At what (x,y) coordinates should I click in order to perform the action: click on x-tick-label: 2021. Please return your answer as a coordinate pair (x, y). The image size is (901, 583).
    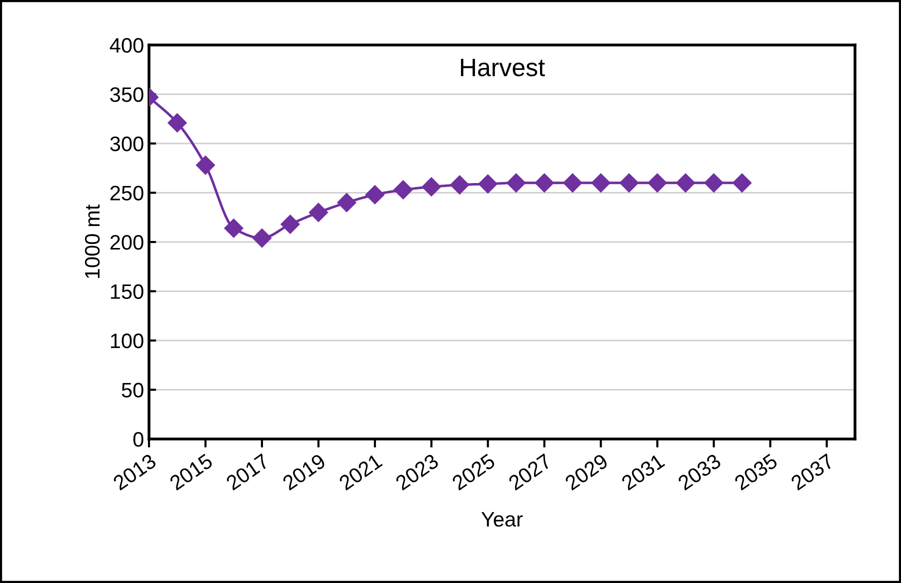
    Looking at the image, I should click on (360, 472).